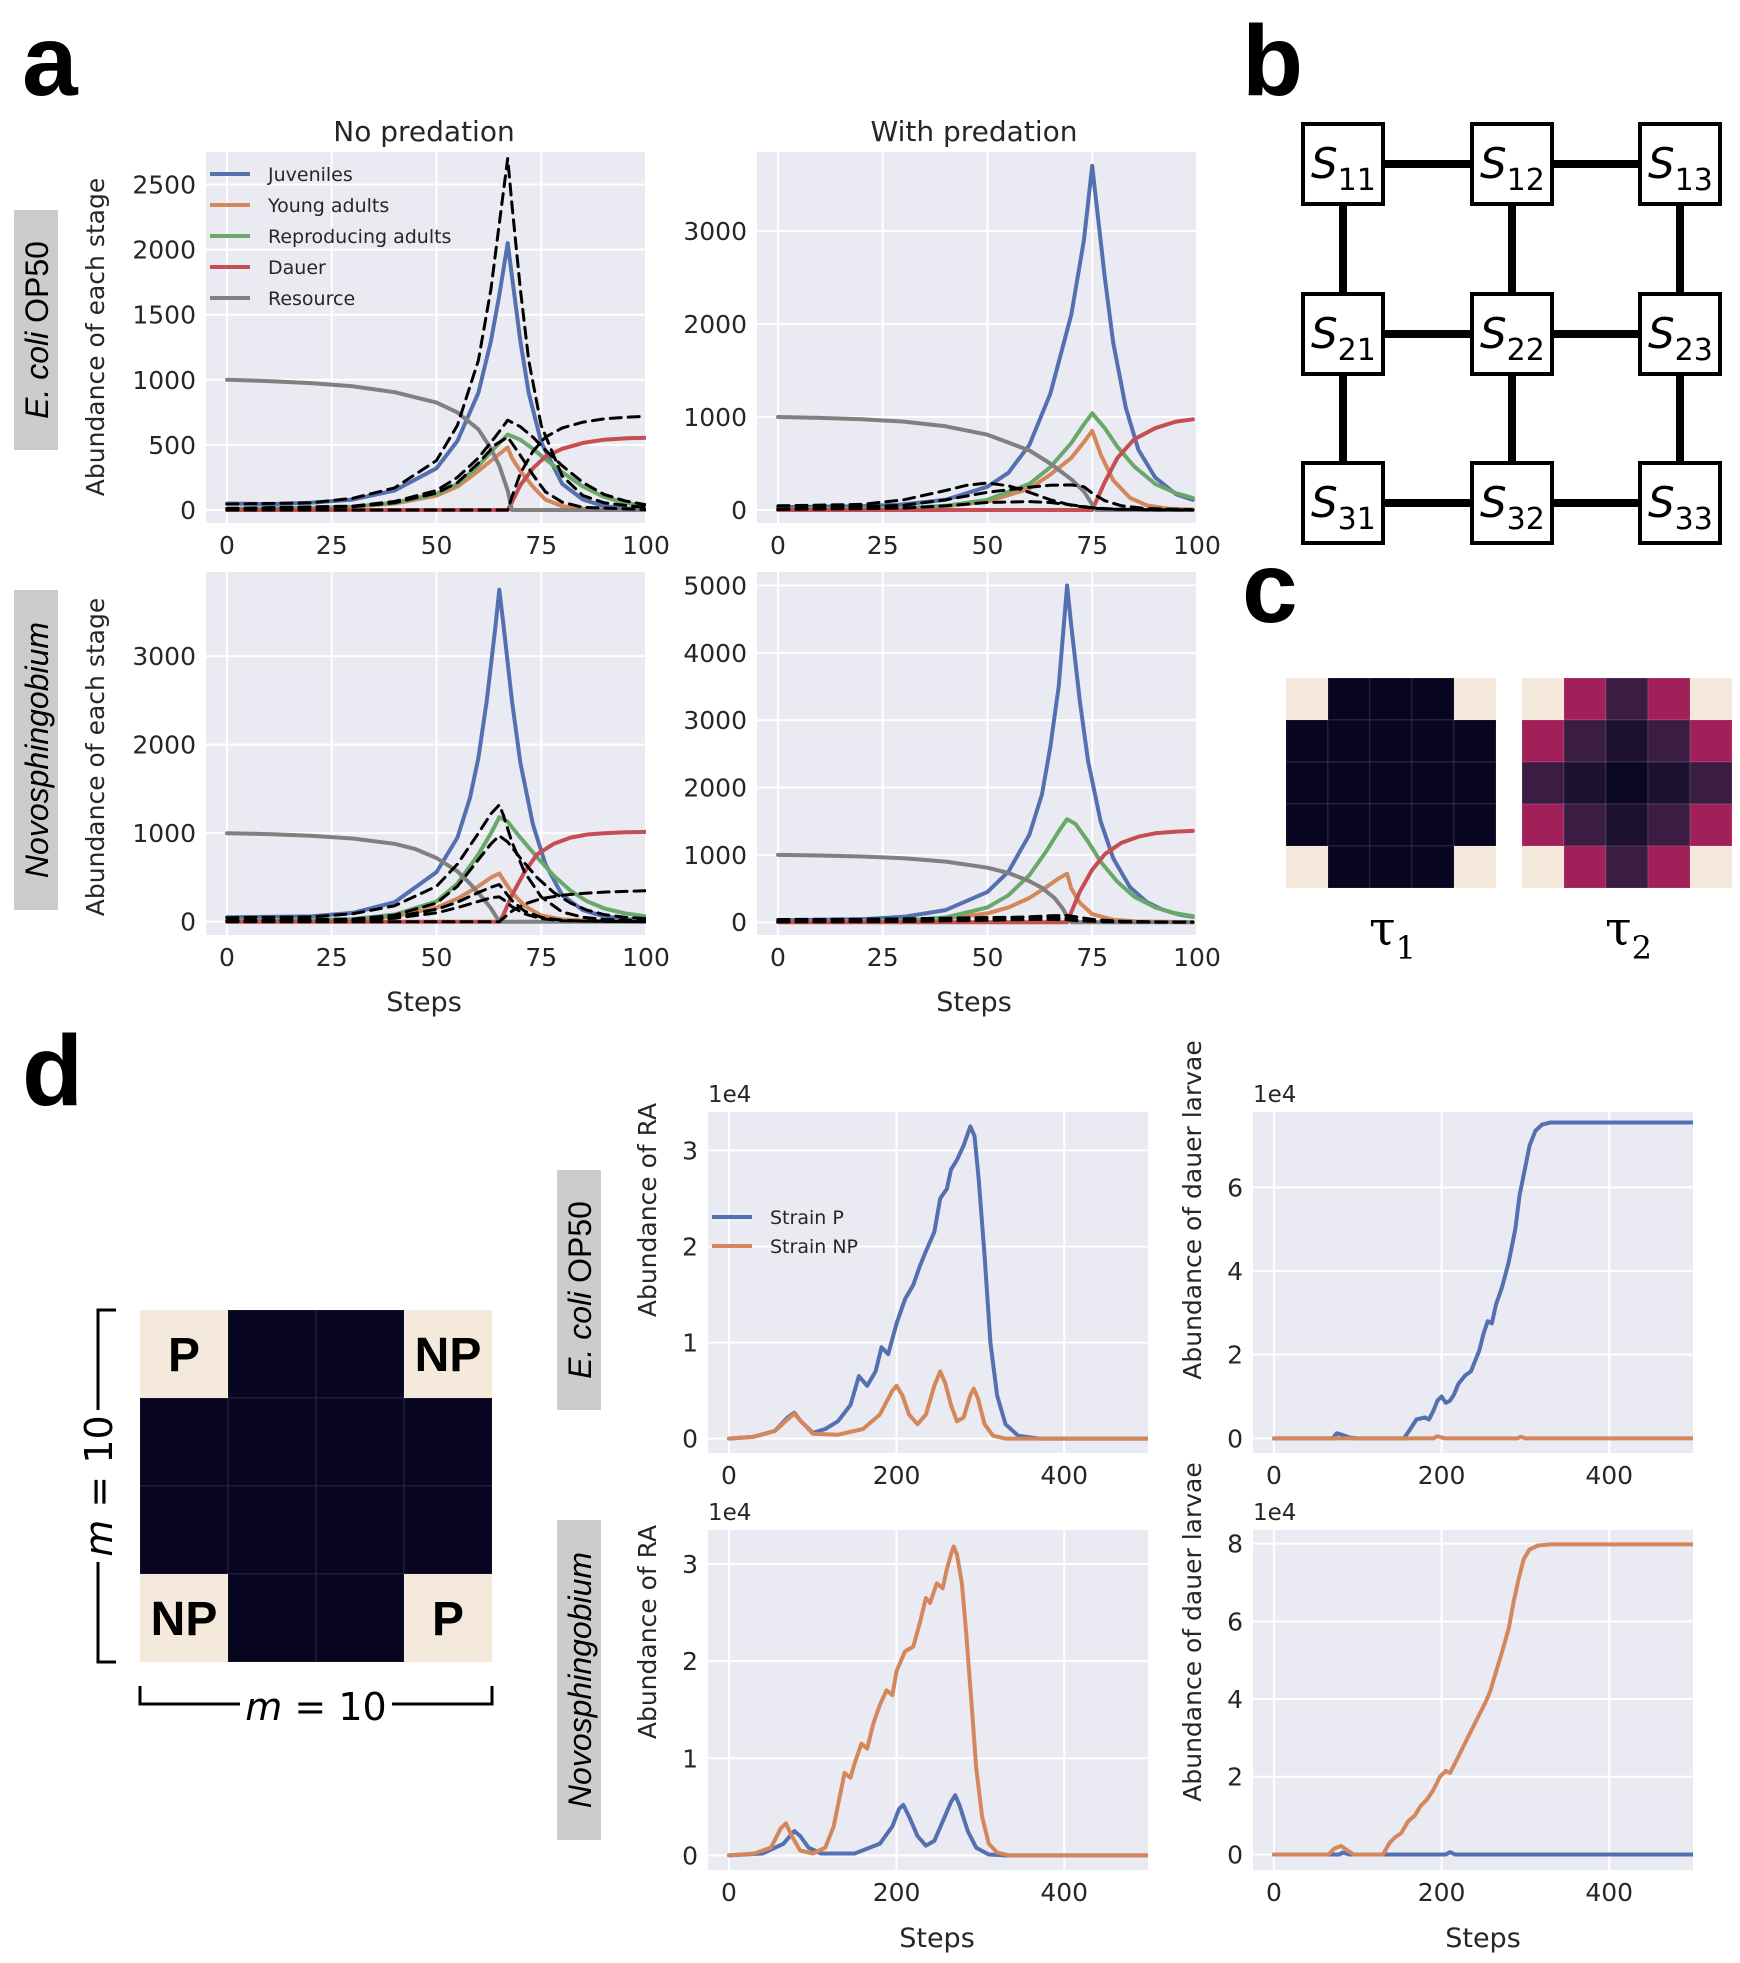  I want to click on ylabel-d-novo-ra: Abundance of RA, so click(647, 1632).